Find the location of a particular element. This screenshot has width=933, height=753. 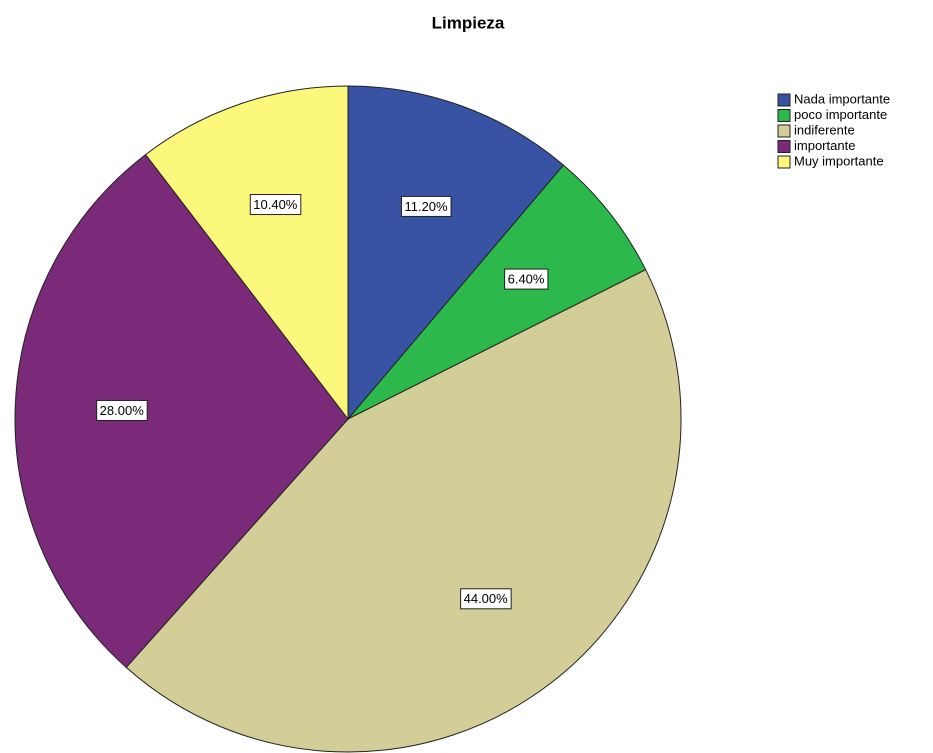

legend-label: poco importante is located at coordinates (840, 114).